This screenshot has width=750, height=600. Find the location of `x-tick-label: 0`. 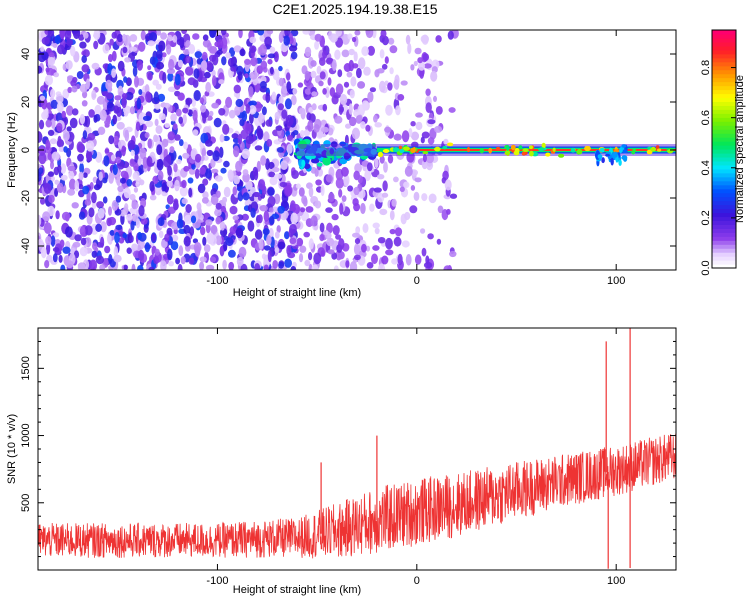

x-tick-label: 0 is located at coordinates (417, 281).